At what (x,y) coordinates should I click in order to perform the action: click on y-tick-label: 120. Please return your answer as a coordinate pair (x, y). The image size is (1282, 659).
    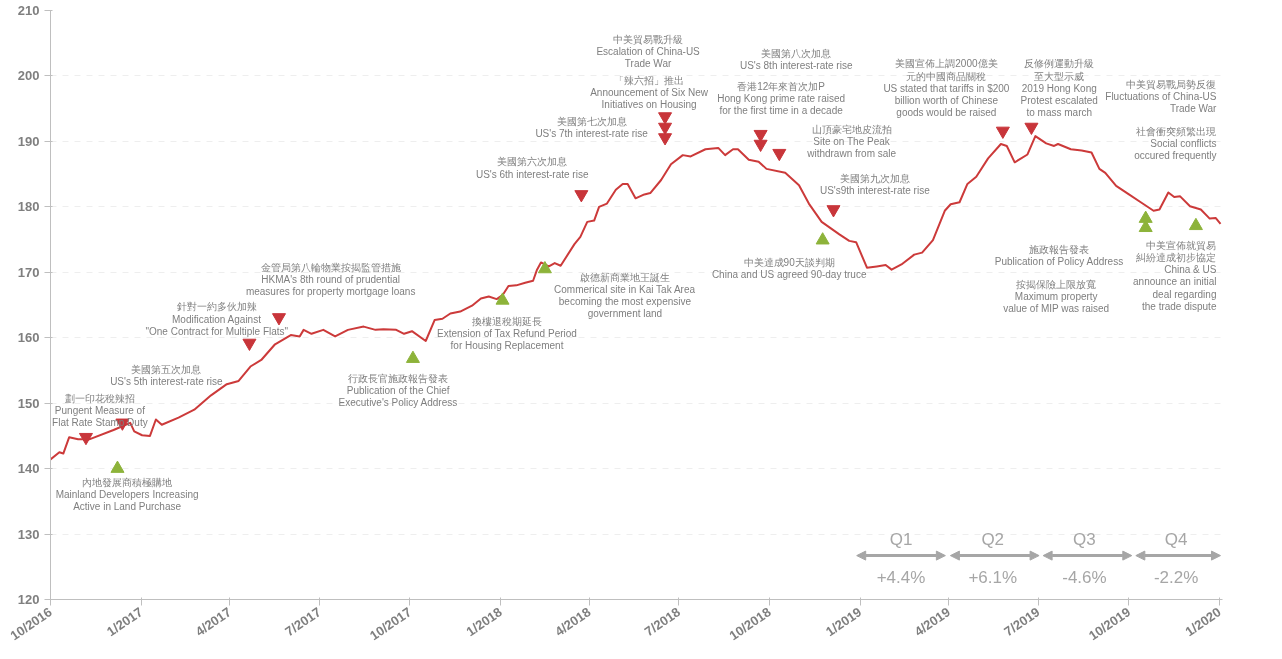
    Looking at the image, I should click on (28, 599).